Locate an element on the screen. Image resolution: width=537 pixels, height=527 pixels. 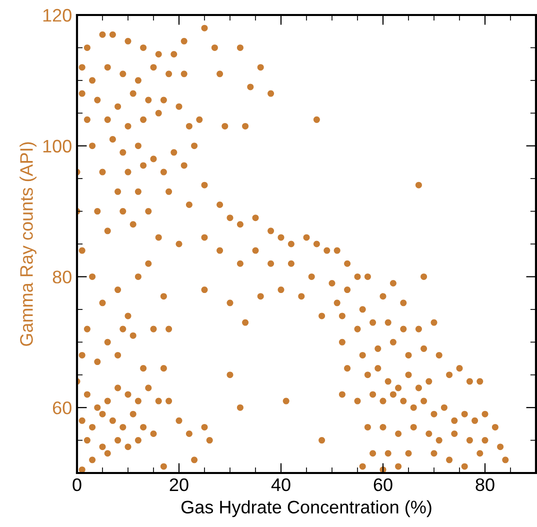
x-tick-label: 0 is located at coordinates (77, 485).